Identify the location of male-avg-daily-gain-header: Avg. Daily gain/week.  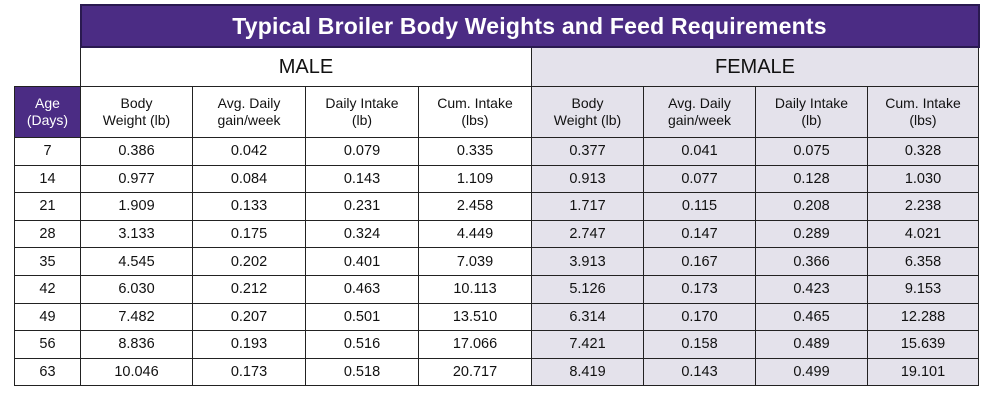
(249, 112).